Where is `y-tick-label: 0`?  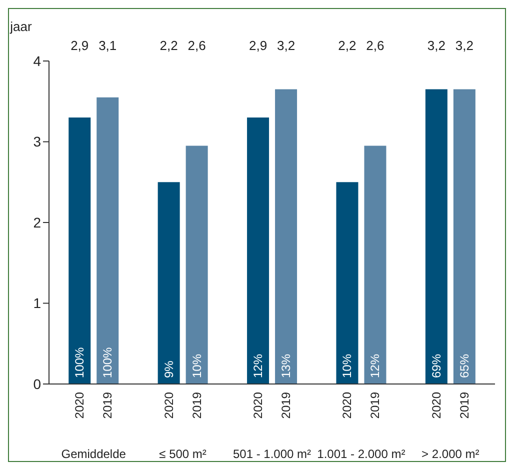
y-tick-label: 0 is located at coordinates (37, 384).